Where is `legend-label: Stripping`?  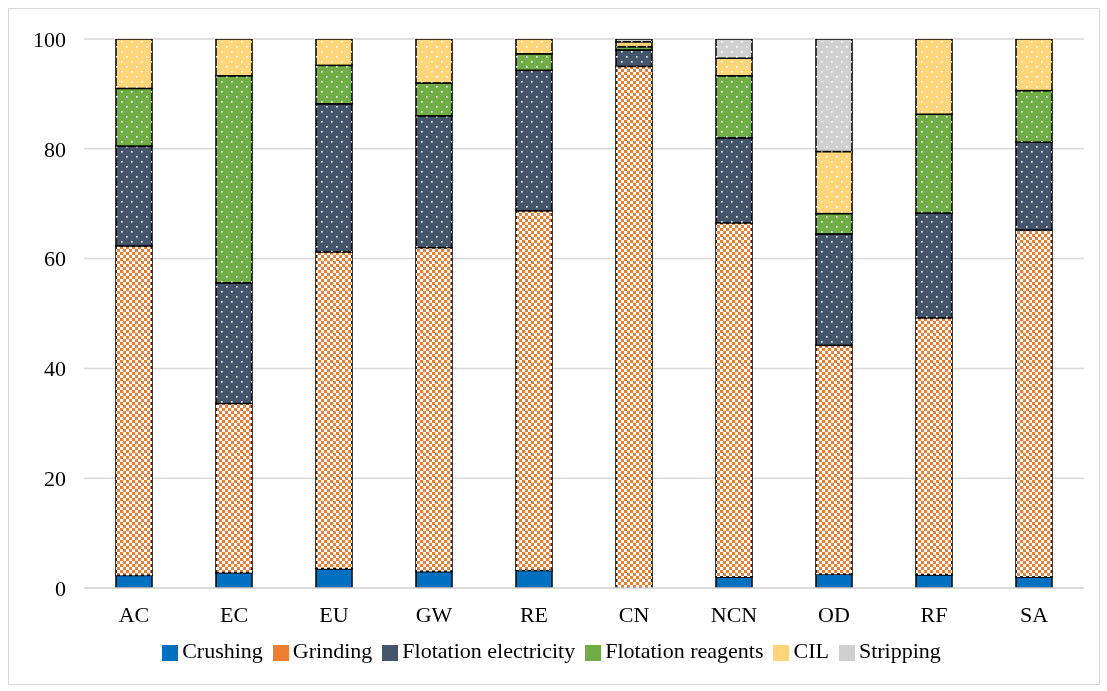
legend-label: Stripping is located at coordinates (899, 650).